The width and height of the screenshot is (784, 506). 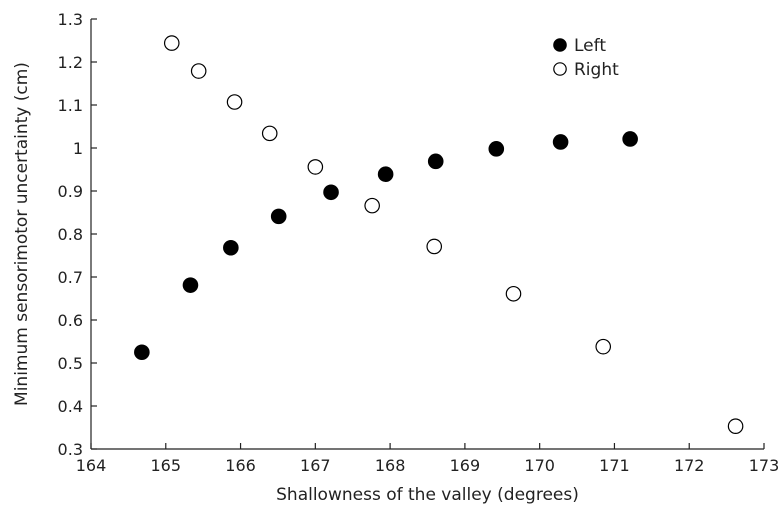 What do you see at coordinates (465, 465) in the screenshot?
I see `x-tick-label: 169` at bounding box center [465, 465].